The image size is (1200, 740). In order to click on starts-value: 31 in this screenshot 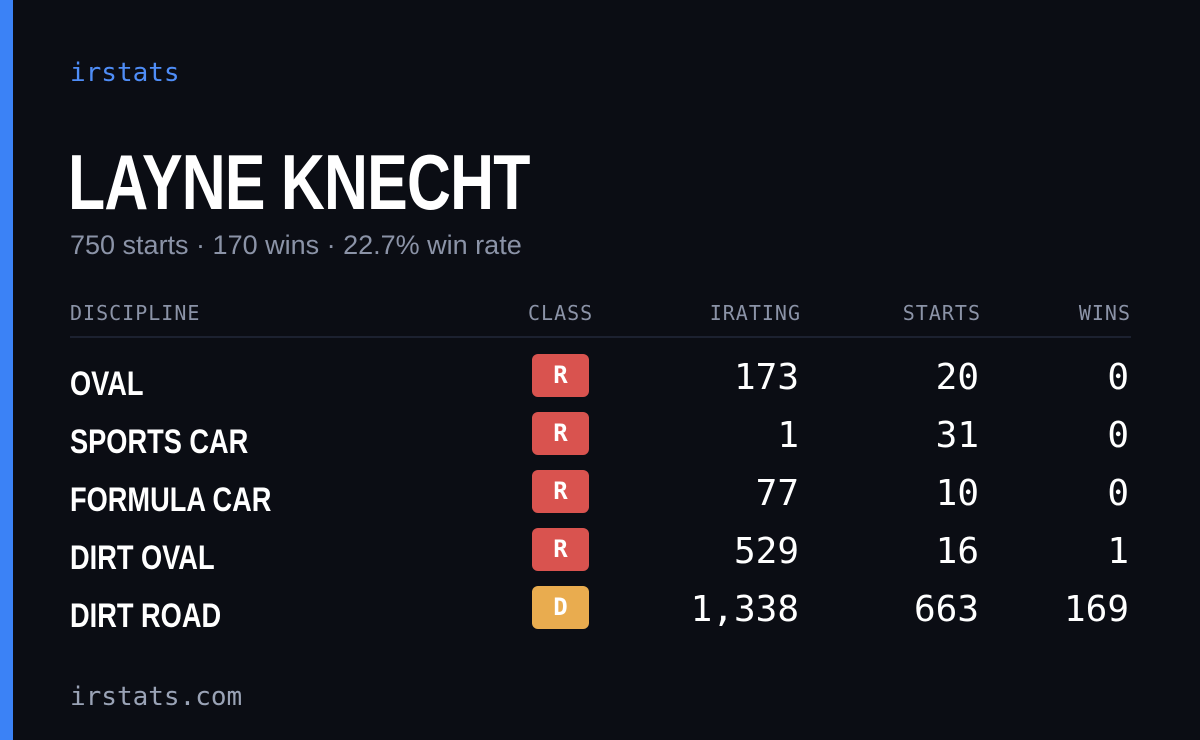, I will do `click(957, 435)`.